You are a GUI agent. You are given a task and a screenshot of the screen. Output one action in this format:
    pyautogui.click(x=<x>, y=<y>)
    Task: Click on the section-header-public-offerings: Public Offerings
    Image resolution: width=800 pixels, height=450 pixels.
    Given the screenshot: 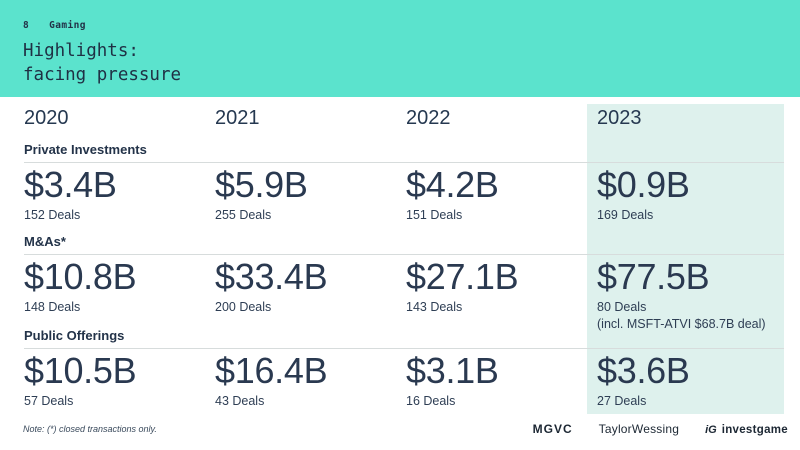 What is the action you would take?
    pyautogui.click(x=404, y=338)
    